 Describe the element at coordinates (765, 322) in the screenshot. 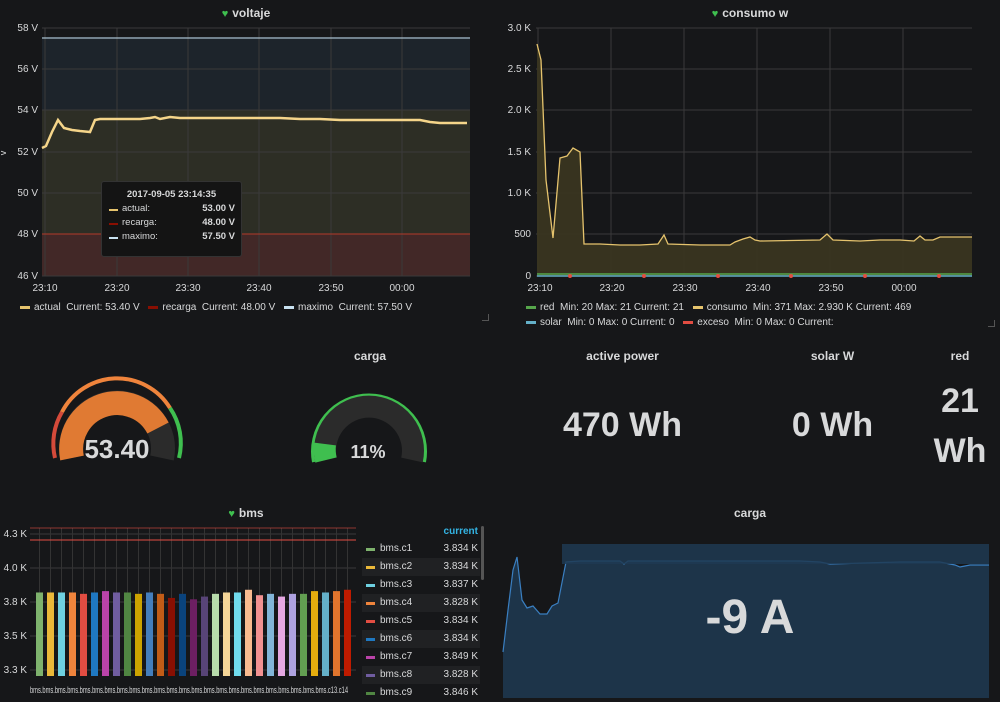

I see `legend-item-exceso: exceso Min: 0 Max: 0 Current:` at that location.